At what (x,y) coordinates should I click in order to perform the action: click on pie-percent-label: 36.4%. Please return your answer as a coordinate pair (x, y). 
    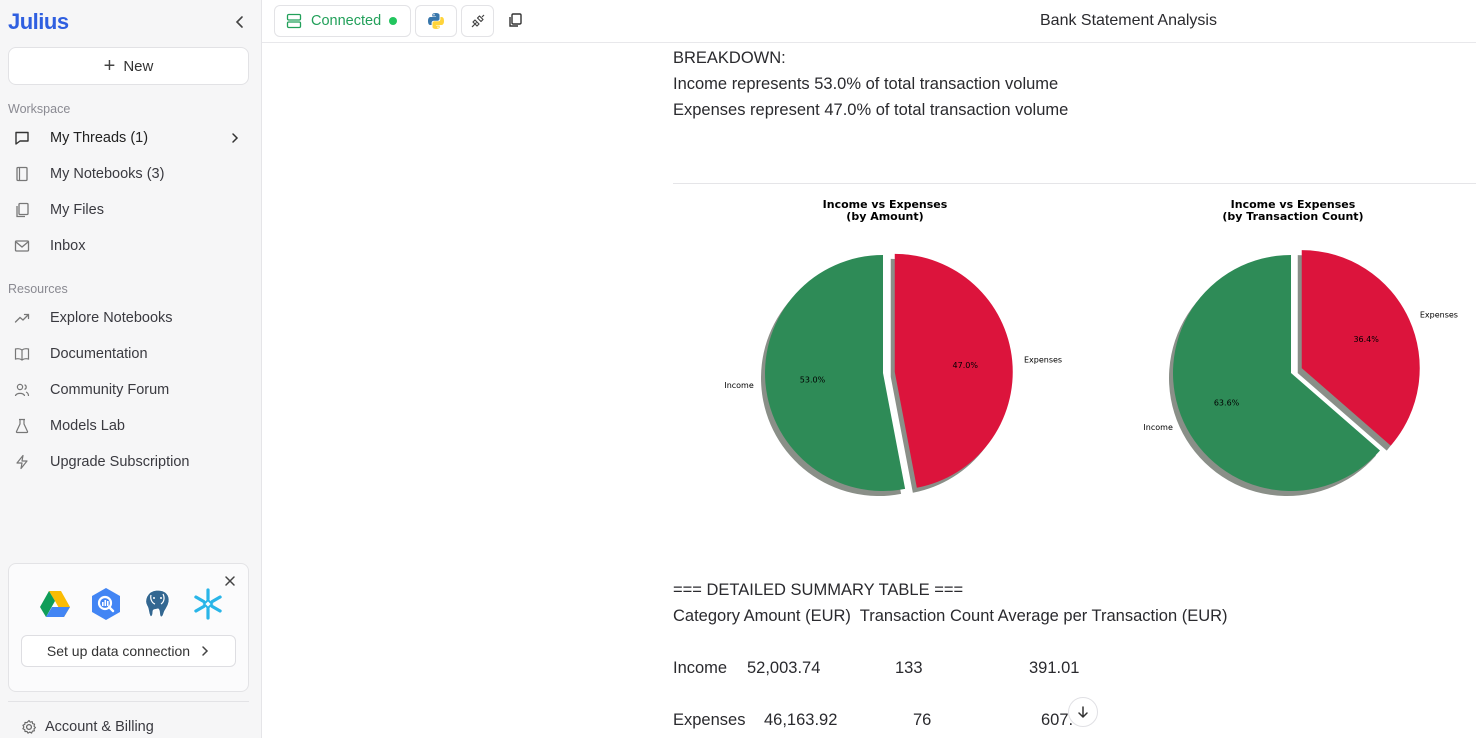
    Looking at the image, I should click on (1366, 339).